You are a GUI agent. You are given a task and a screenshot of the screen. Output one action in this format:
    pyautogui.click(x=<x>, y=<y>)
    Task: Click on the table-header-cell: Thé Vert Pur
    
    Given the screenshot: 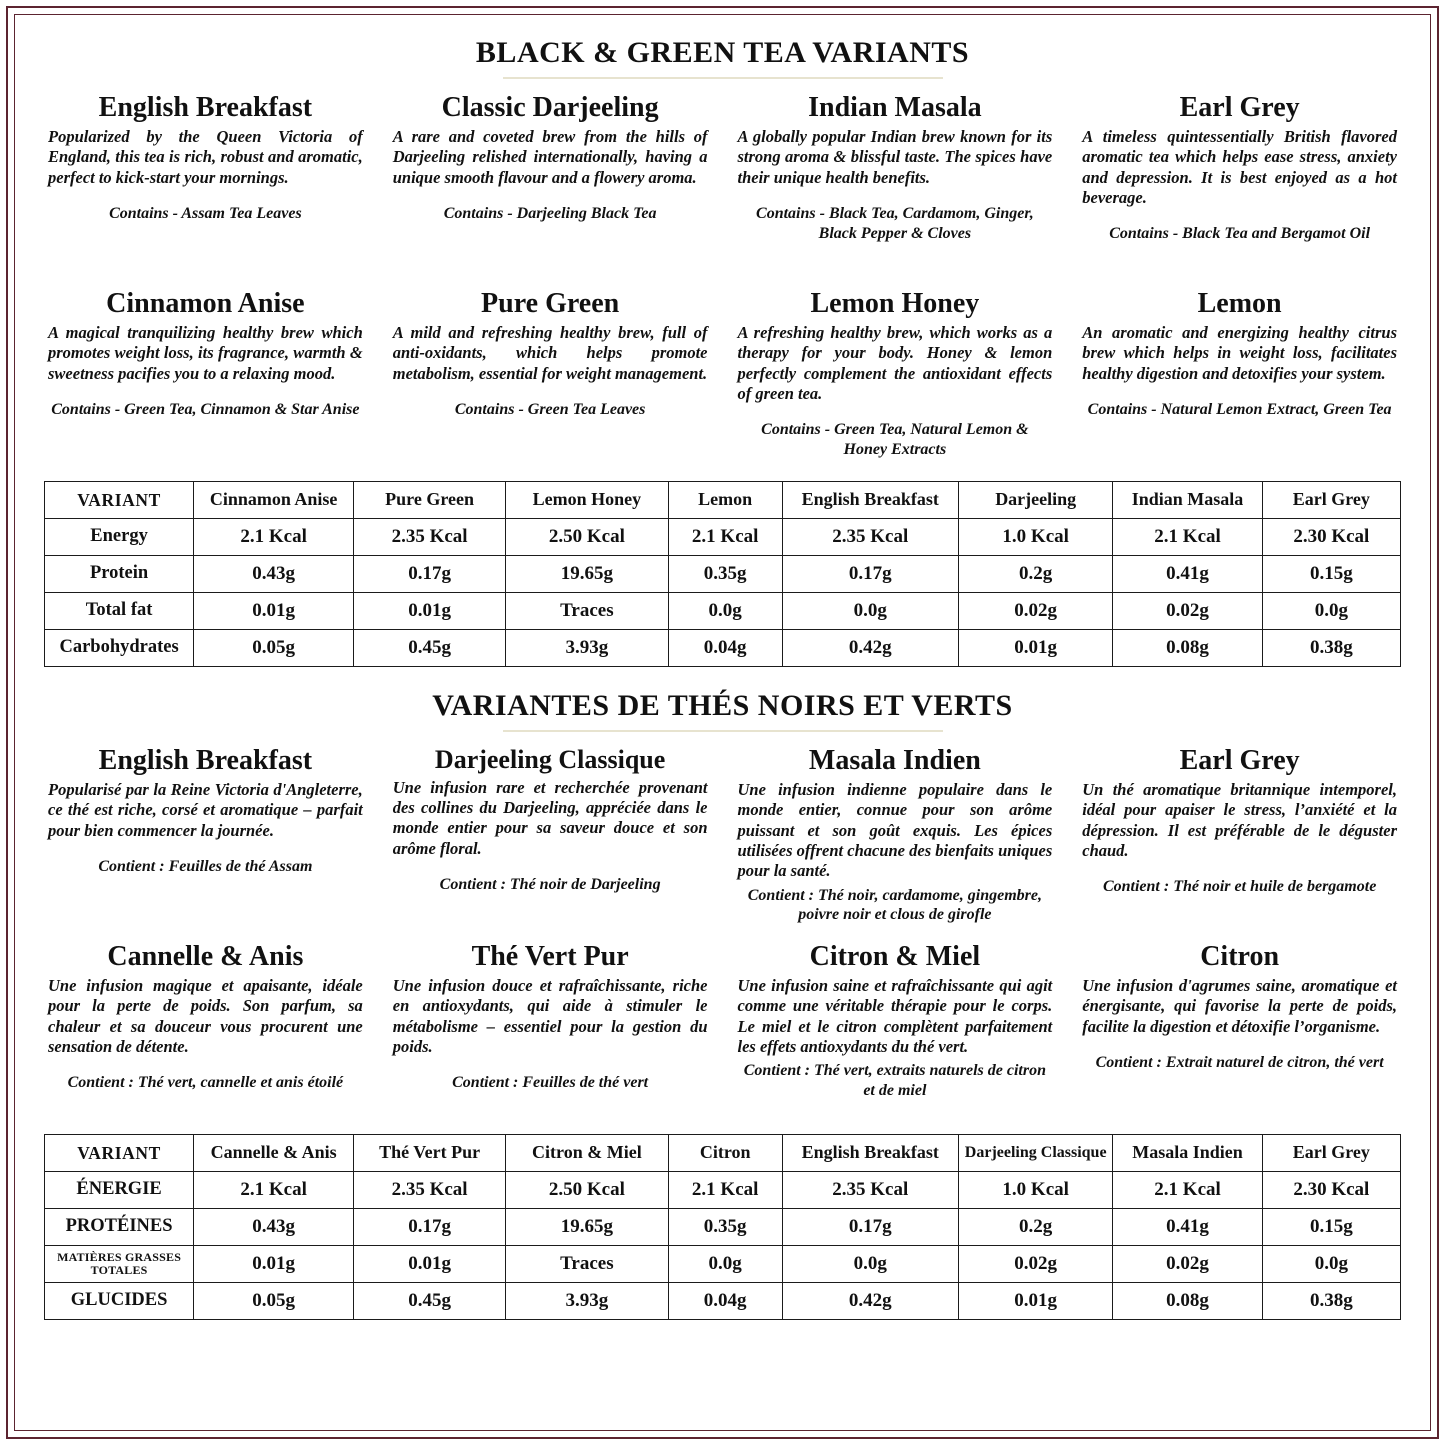 What is the action you would take?
    pyautogui.click(x=430, y=1153)
    